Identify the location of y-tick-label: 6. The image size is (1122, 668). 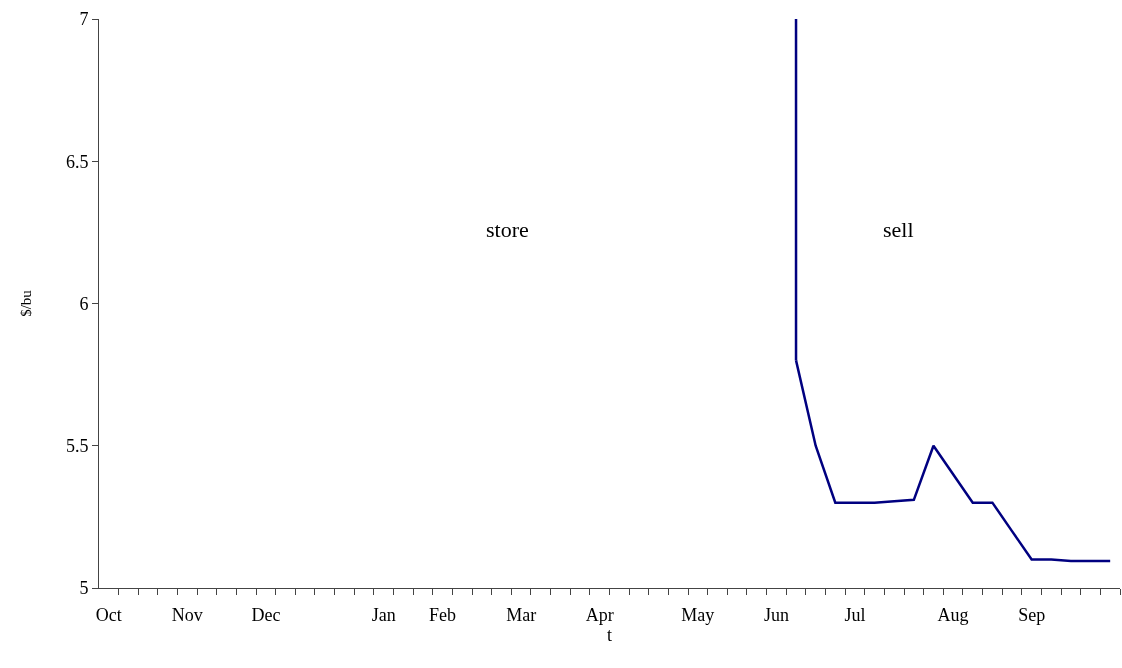
(84, 303).